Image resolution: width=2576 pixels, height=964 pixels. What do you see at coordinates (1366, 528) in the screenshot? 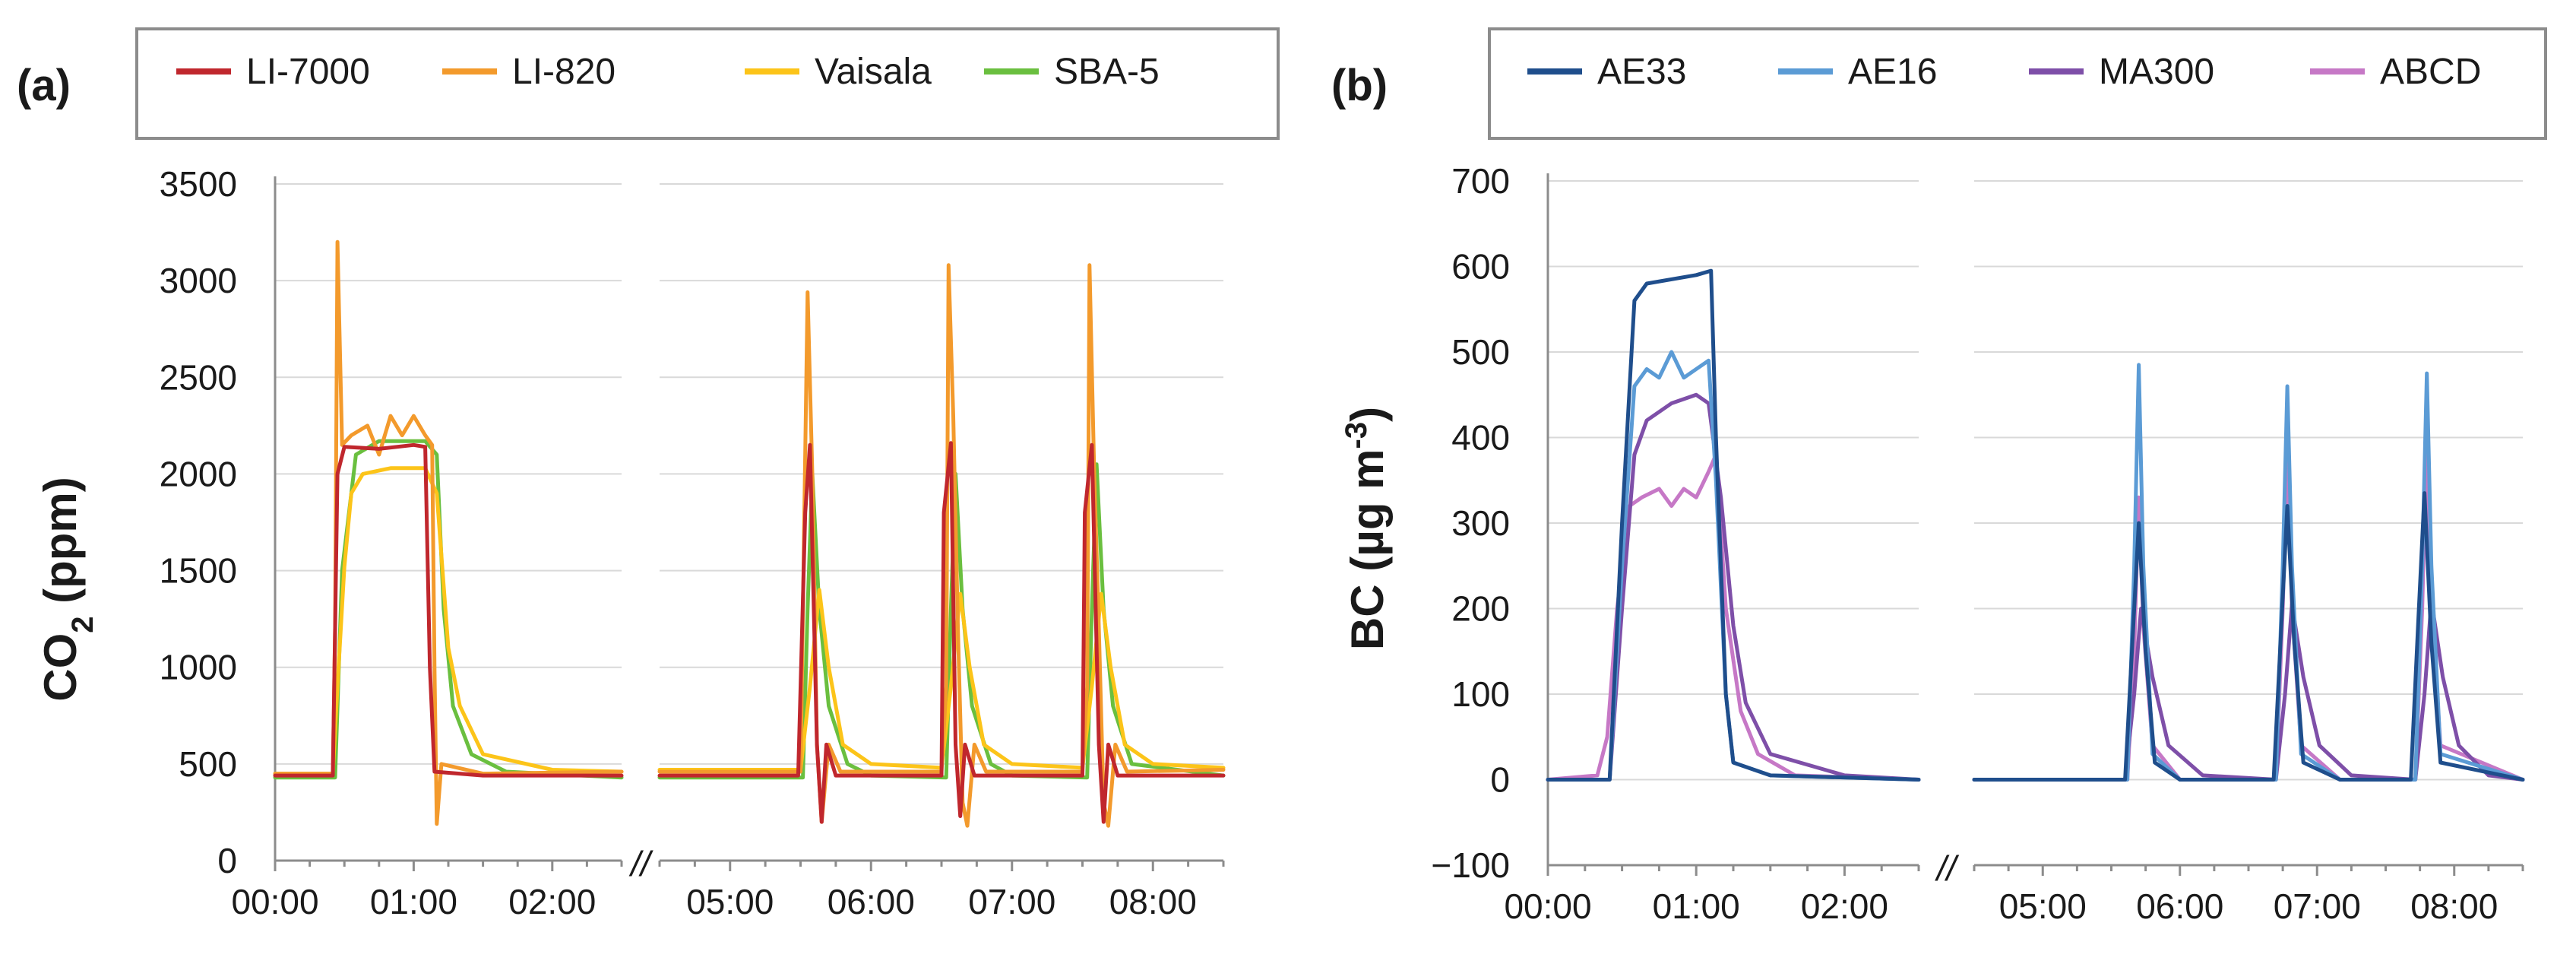
I see `panel-b-y-axis-label: BC (µg m-3)` at bounding box center [1366, 528].